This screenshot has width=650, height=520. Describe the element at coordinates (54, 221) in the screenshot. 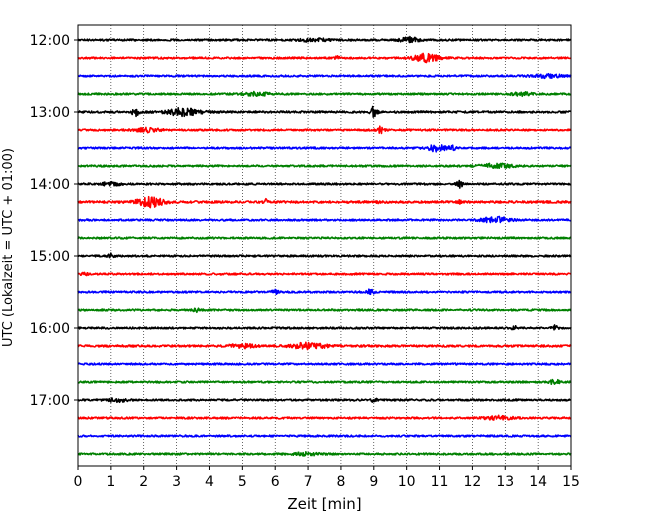

I see `y-axis-ticks: 12:00 13:00 14:00 15:00 16:00 17:00` at that location.